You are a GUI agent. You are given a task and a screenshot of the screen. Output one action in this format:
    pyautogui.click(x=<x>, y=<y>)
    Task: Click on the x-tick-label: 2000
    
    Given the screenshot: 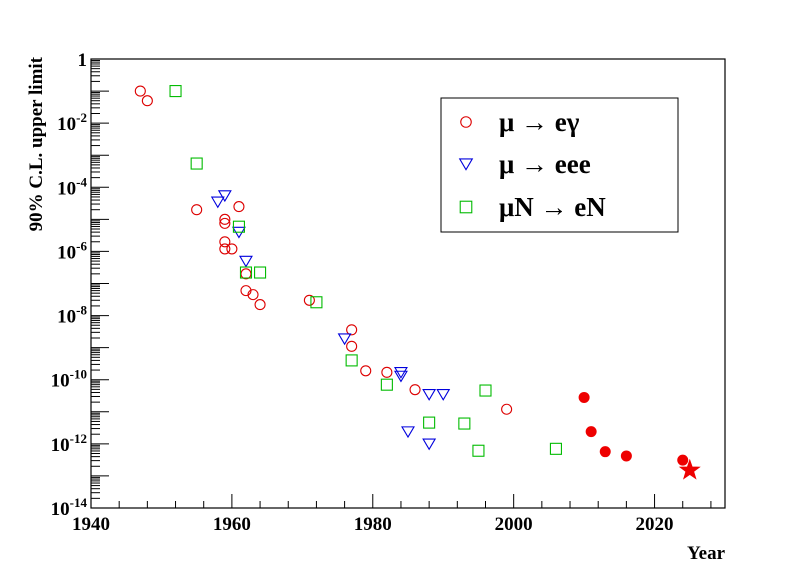 What is the action you would take?
    pyautogui.click(x=514, y=524)
    